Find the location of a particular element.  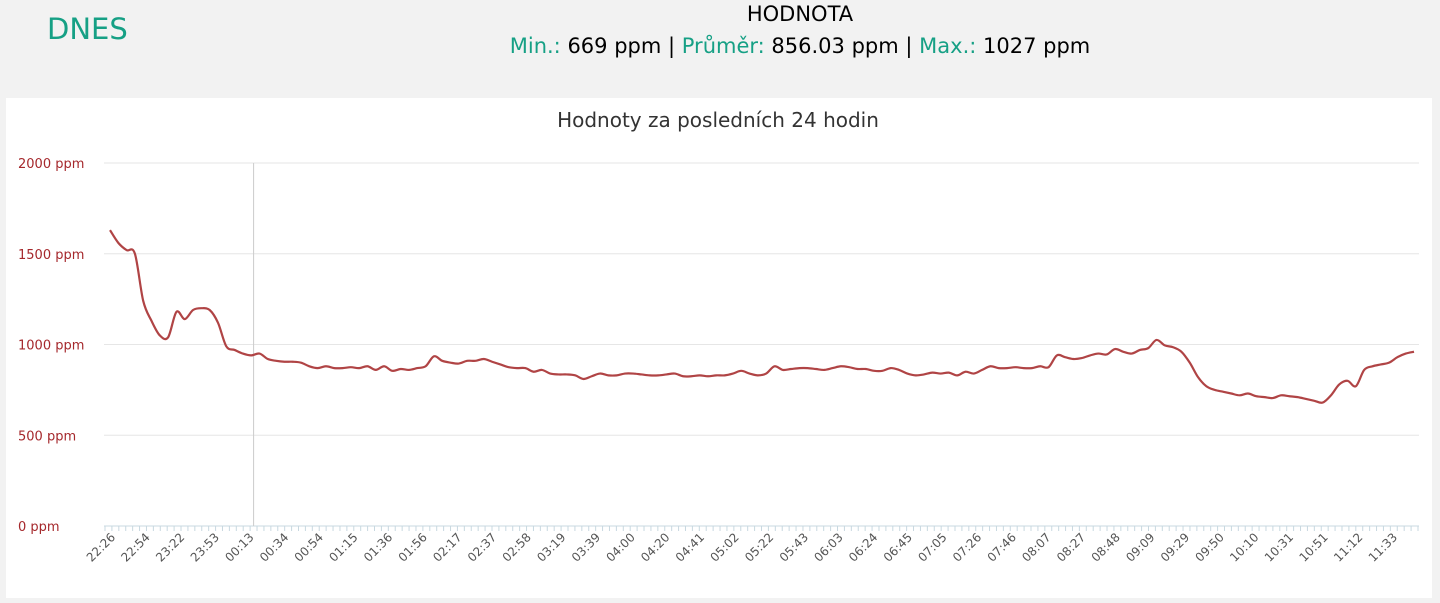

x-tick-label: 11:33 is located at coordinates (1383, 547).